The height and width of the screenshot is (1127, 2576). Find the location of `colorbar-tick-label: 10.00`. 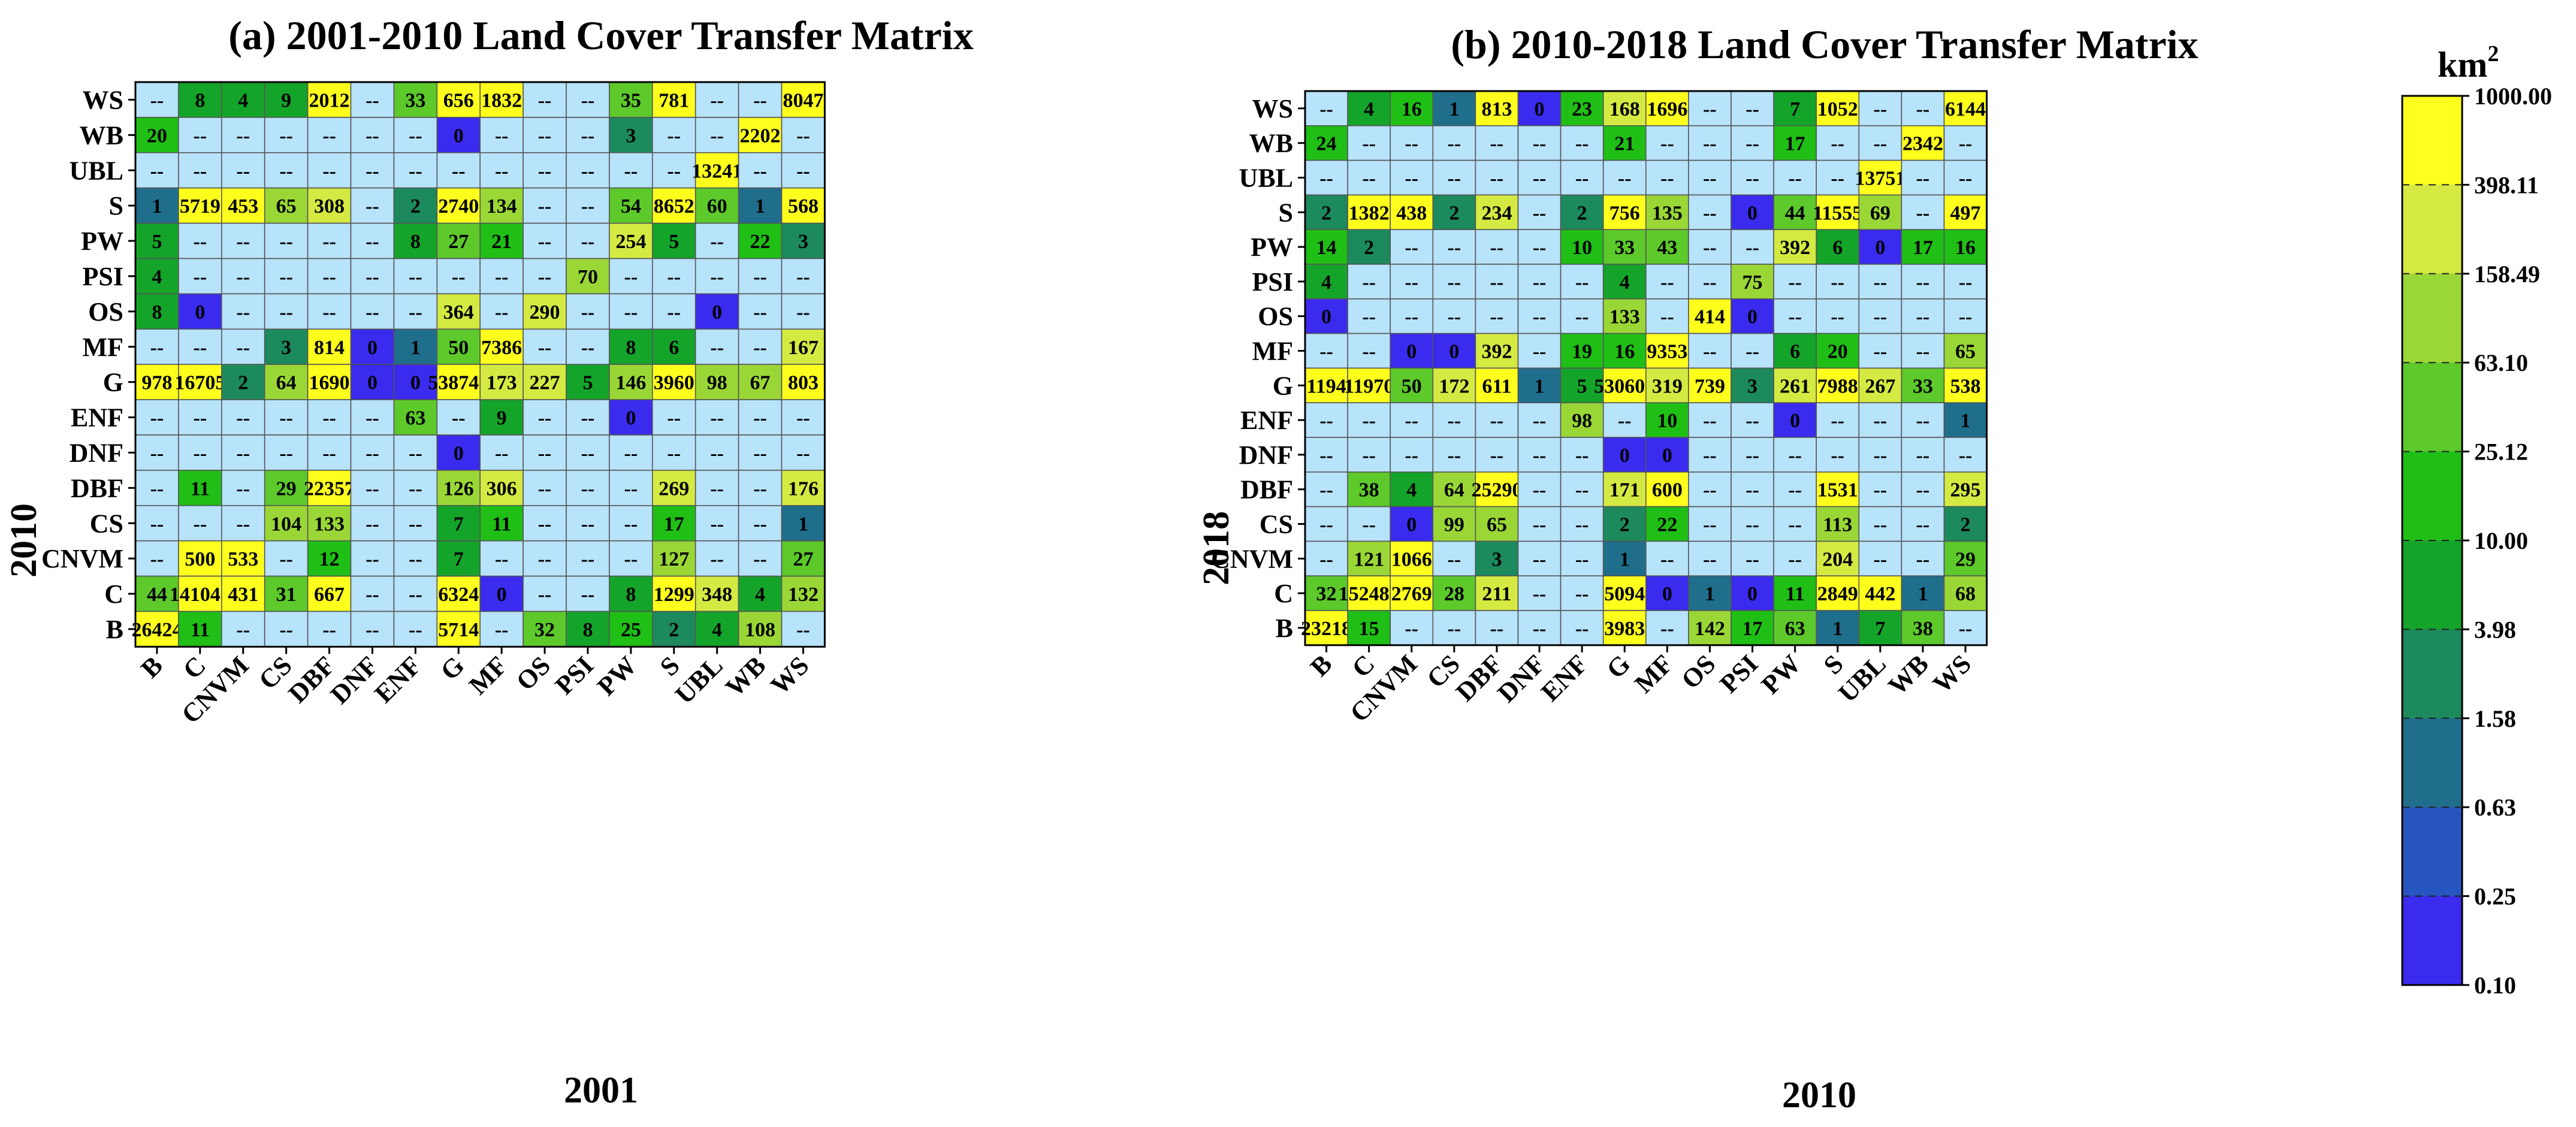

colorbar-tick-label: 10.00 is located at coordinates (2501, 540).